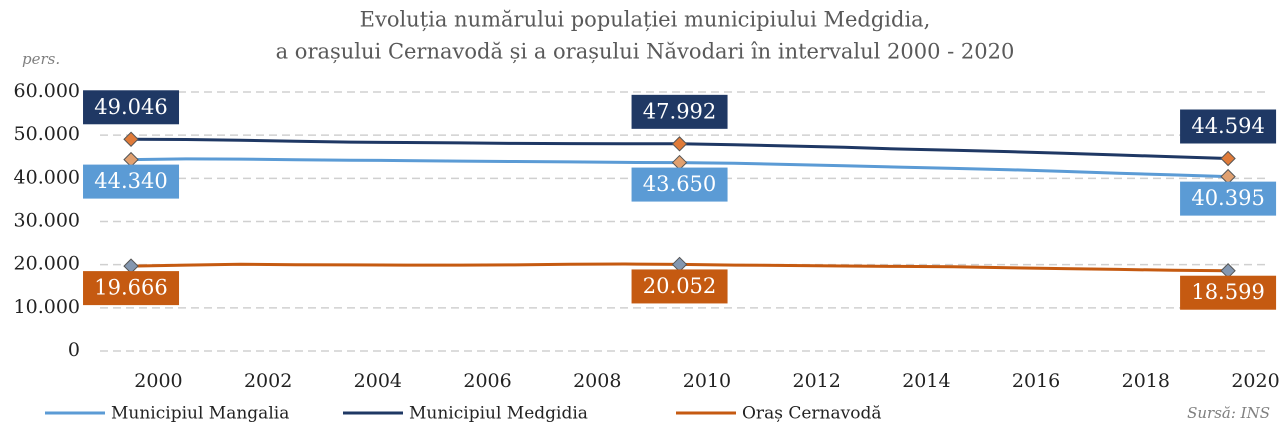 The height and width of the screenshot is (428, 1282). I want to click on value-label: 20.052, so click(679, 286).